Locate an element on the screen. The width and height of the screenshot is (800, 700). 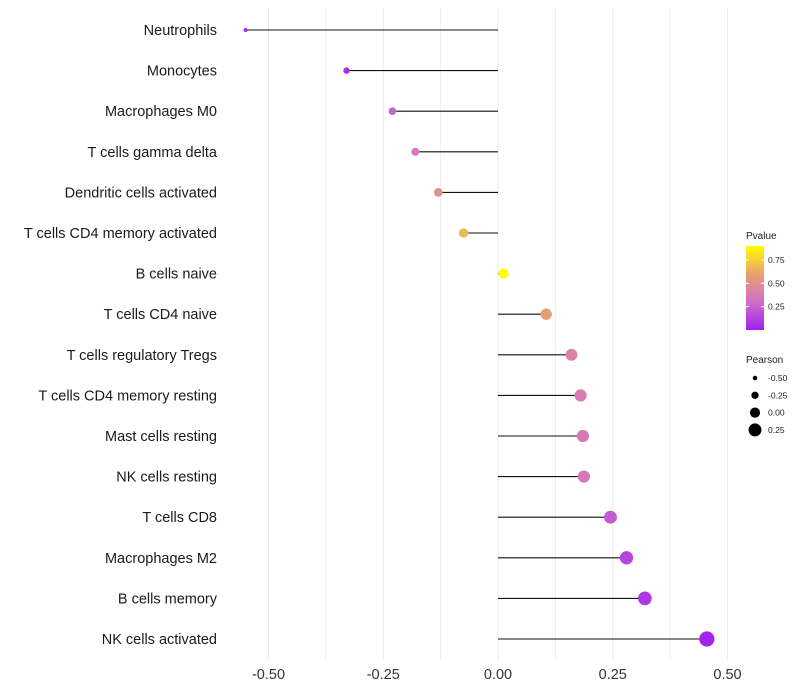
category-label: Neutrophils is located at coordinates (180, 31).